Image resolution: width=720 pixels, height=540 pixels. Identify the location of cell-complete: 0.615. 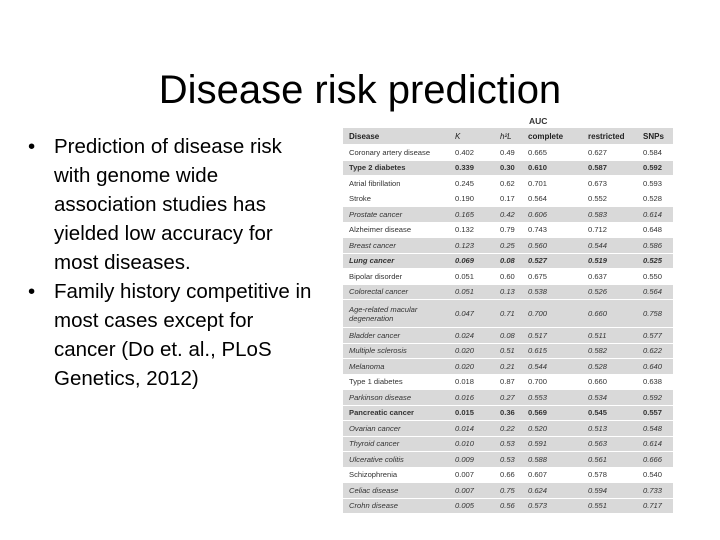
(552, 351).